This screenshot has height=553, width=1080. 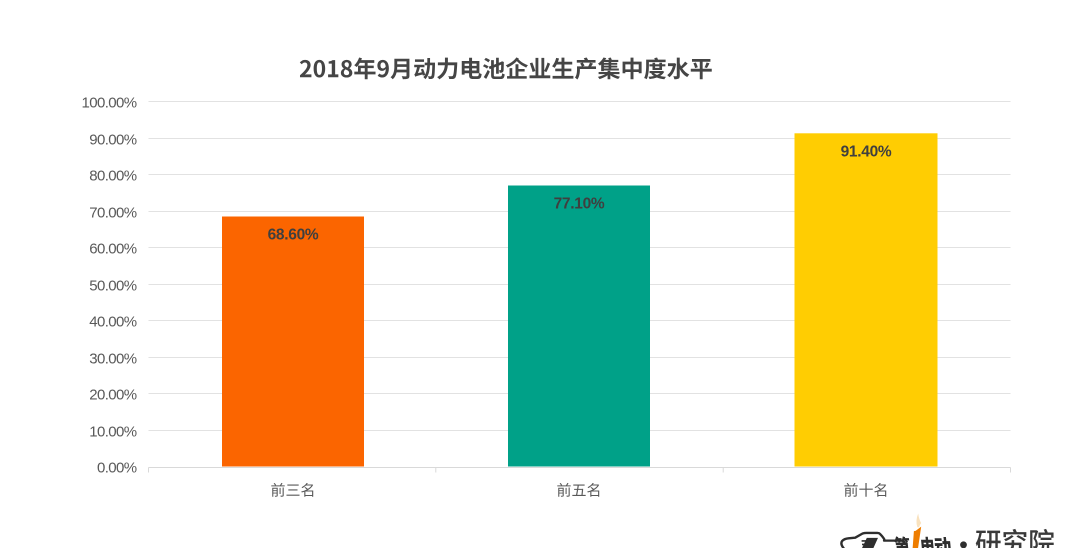 I want to click on svg-text: 50.00%, so click(x=113, y=286).